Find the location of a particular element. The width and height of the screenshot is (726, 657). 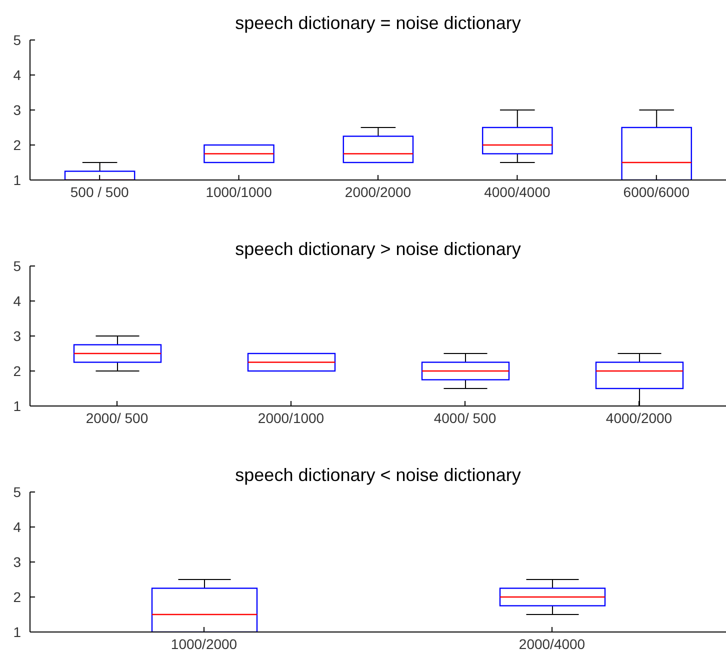

x-tick-label: 1000/2000 is located at coordinates (204, 644).